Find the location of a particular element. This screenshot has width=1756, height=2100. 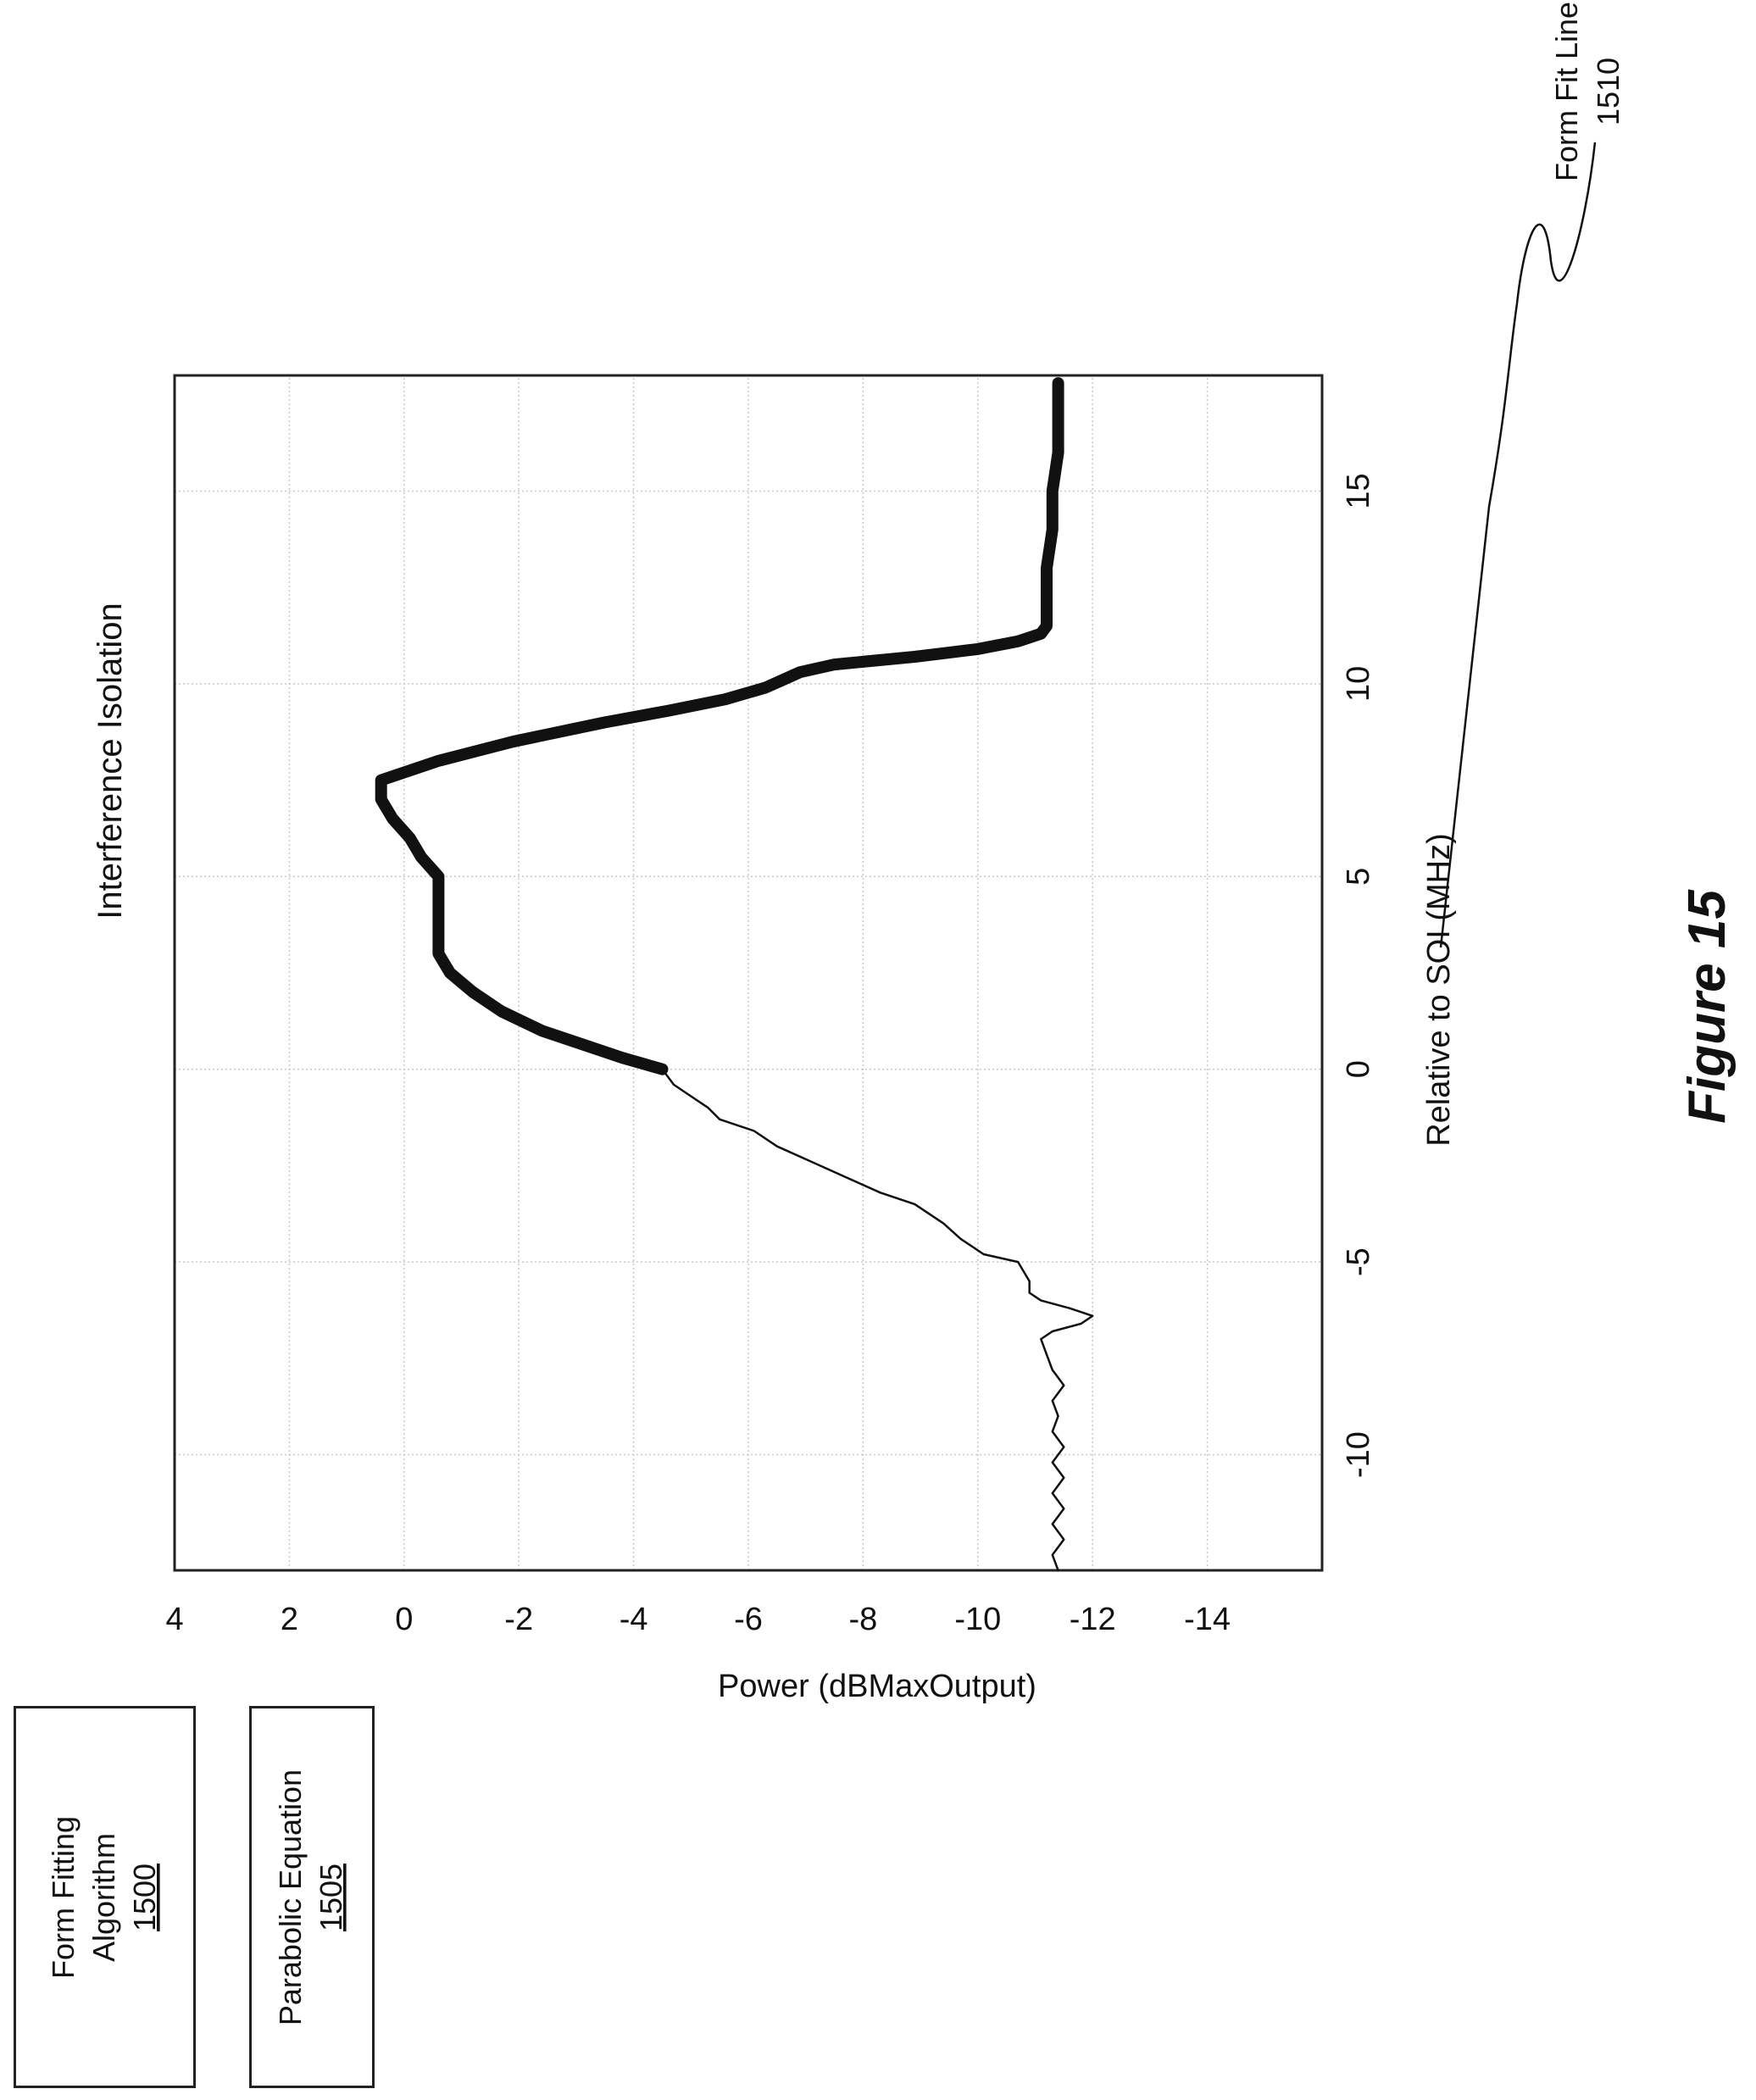

y-tick-label: -6 is located at coordinates (748, 1619).